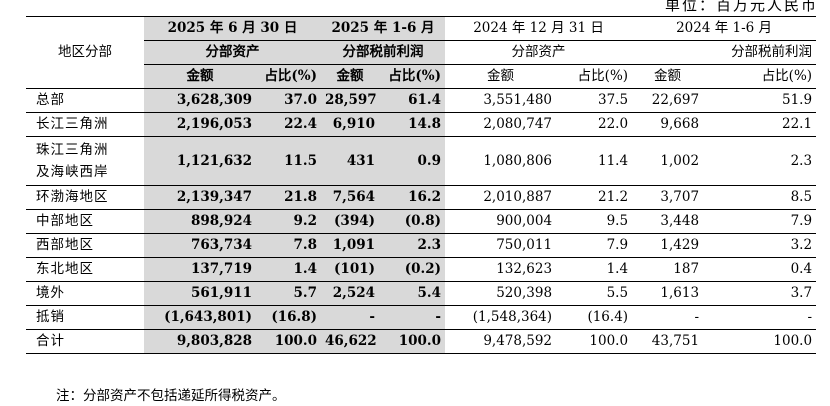 Image resolution: width=830 pixels, height=406 pixels. What do you see at coordinates (200, 221) in the screenshot?
I see `cell-amount: 898,924` at bounding box center [200, 221].